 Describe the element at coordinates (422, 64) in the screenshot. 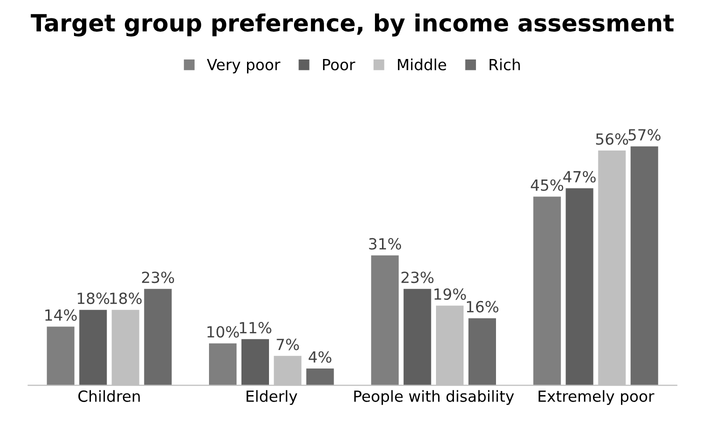

I see `legend-label: Middle` at that location.